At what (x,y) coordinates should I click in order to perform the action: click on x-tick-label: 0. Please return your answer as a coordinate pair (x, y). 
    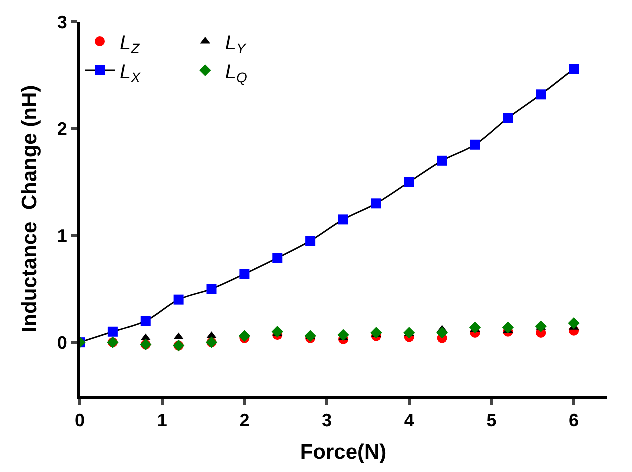
    Looking at the image, I should click on (80, 420).